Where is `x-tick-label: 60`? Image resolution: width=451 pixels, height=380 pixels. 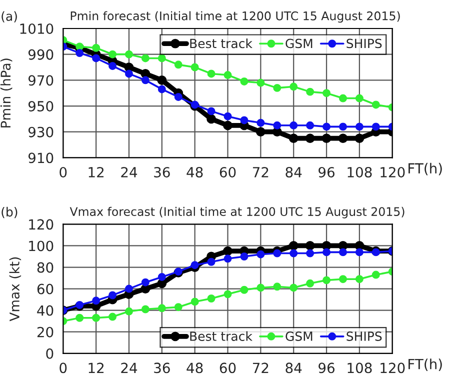 x-tick-label: 60 is located at coordinates (228, 368).